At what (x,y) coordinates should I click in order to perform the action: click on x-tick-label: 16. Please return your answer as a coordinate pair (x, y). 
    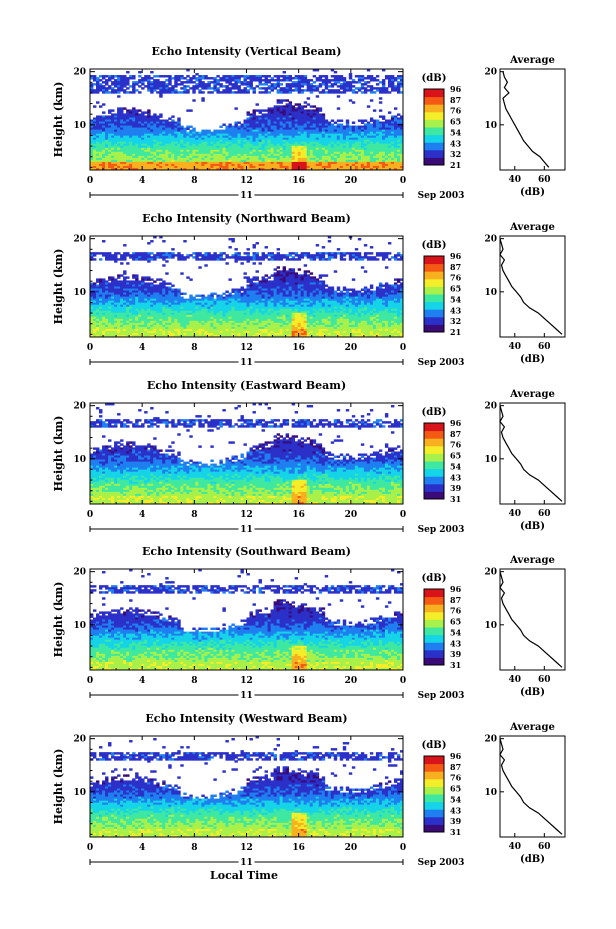
    Looking at the image, I should click on (298, 181).